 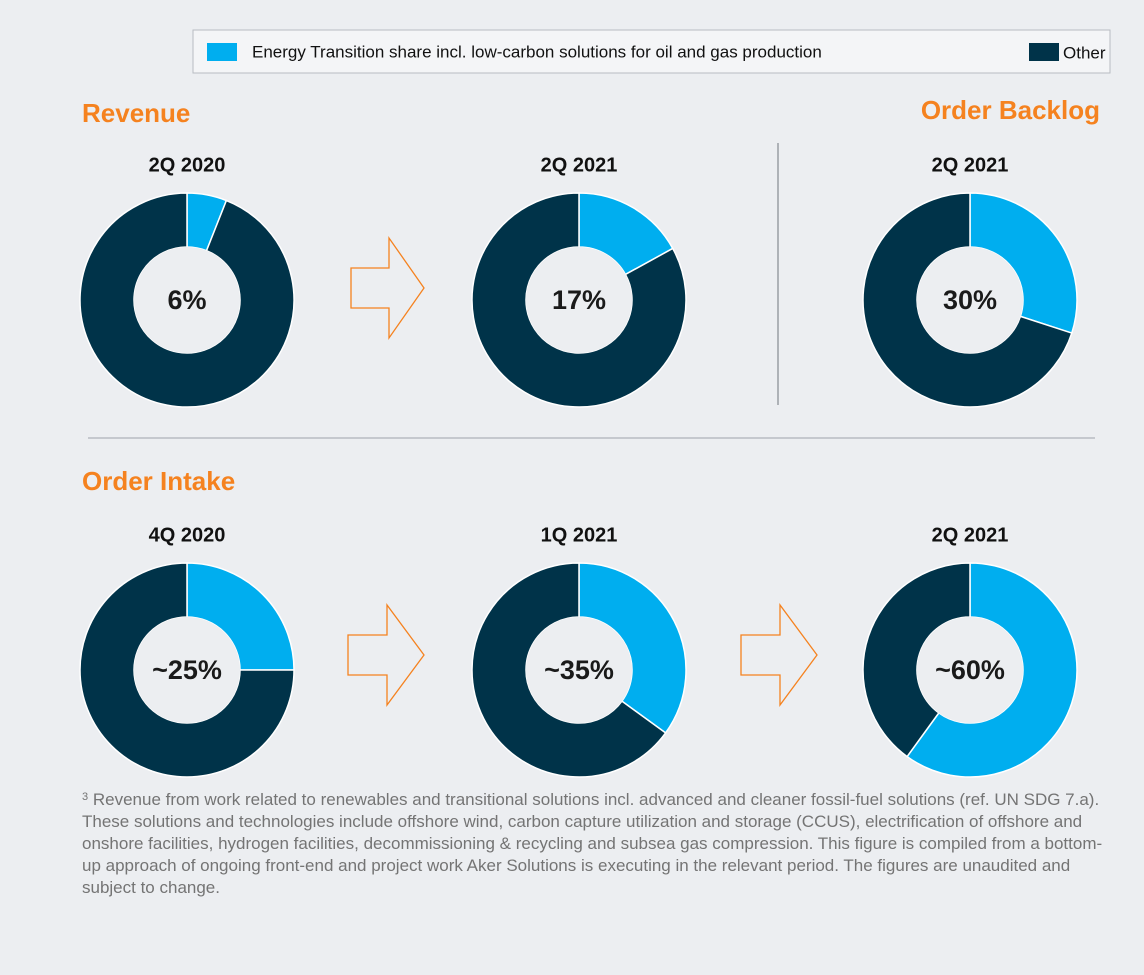 I want to click on section-title: Order Intake, so click(x=158, y=481).